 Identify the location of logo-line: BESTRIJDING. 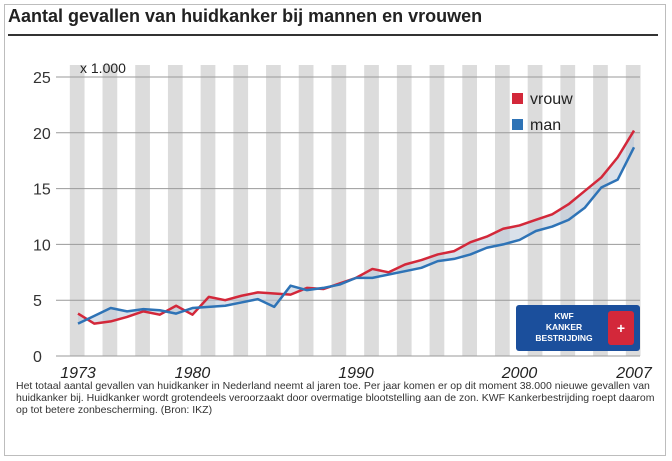
(564, 338).